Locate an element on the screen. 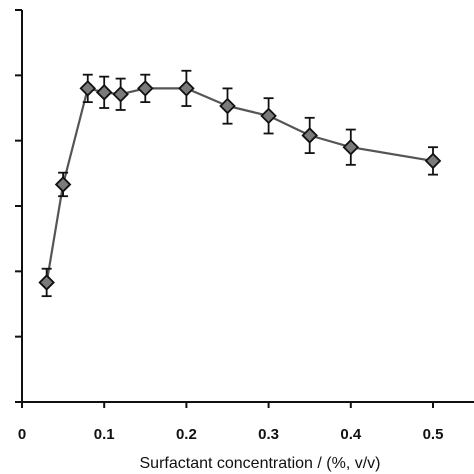  x-axis-title: Surfactant concentration / (%, v/v) is located at coordinates (260, 463).